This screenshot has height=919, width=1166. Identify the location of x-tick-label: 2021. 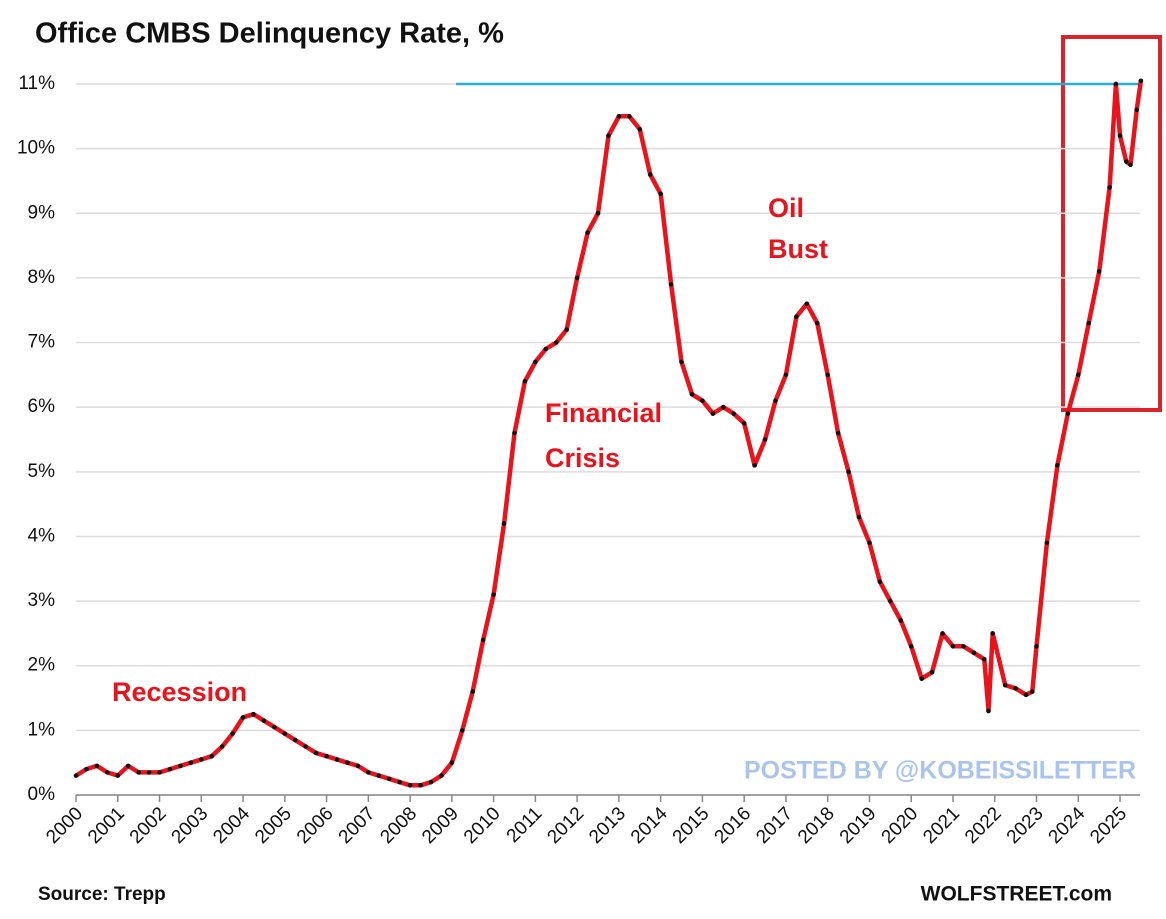
(941, 825).